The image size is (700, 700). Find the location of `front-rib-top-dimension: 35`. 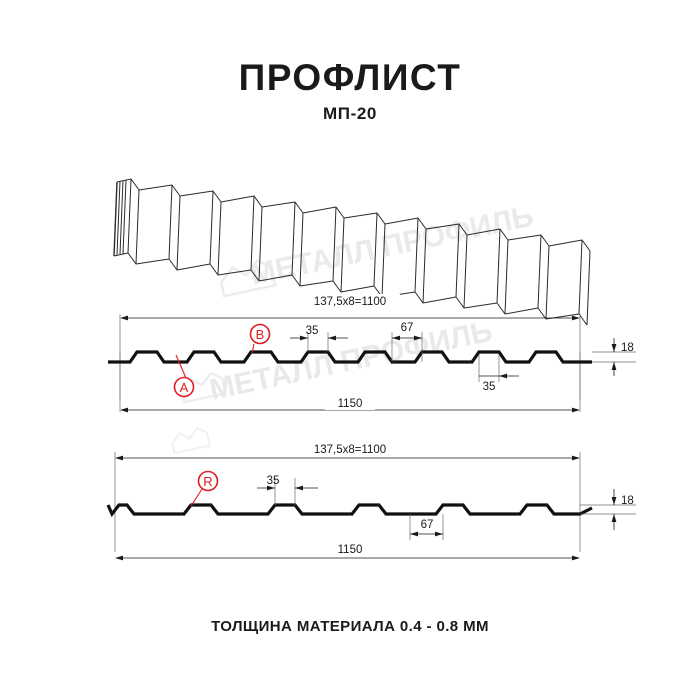

front-rib-top-dimension: 35 is located at coordinates (319, 338).